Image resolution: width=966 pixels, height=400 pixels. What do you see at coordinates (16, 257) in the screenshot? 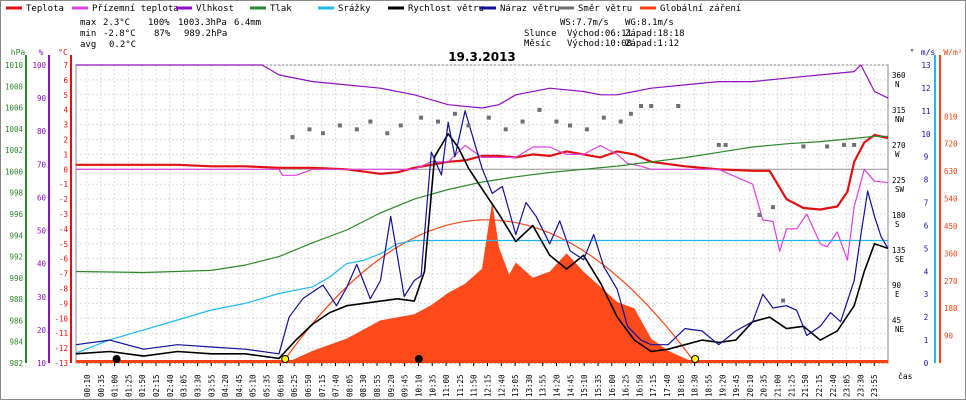
I see `pressure-tick-label: 992` at bounding box center [16, 257].